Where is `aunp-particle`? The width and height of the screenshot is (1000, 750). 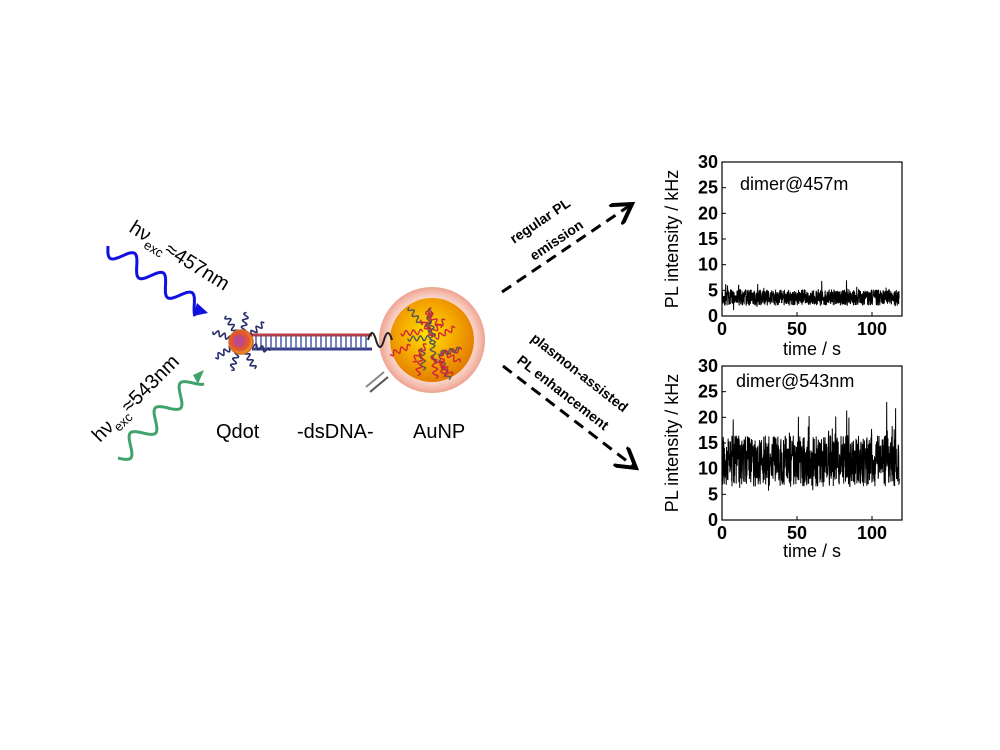 aunp-particle is located at coordinates (425, 340).